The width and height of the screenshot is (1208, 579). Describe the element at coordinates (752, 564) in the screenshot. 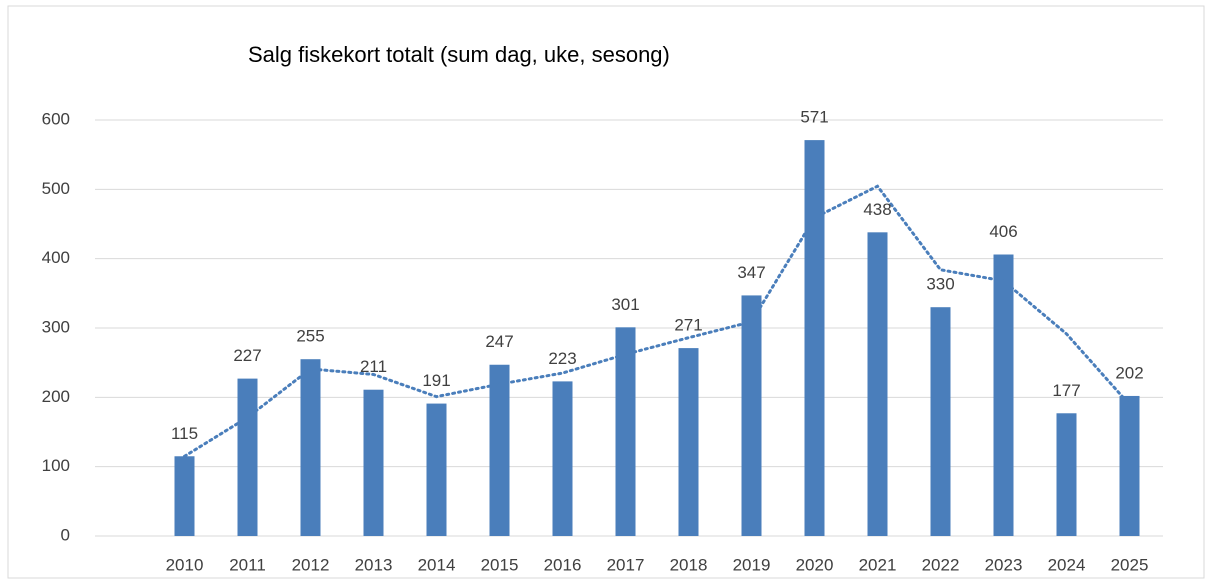

I see `x-tick-label: 2019` at that location.